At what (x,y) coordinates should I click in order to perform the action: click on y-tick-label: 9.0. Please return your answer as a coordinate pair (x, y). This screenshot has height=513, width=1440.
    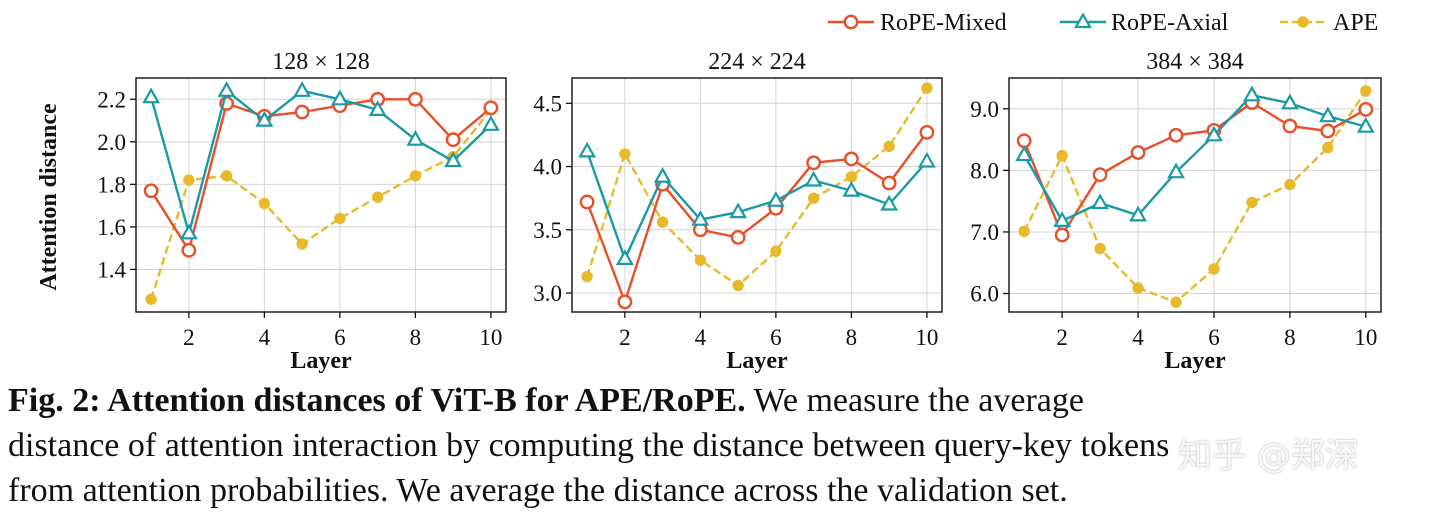
    Looking at the image, I should click on (984, 109).